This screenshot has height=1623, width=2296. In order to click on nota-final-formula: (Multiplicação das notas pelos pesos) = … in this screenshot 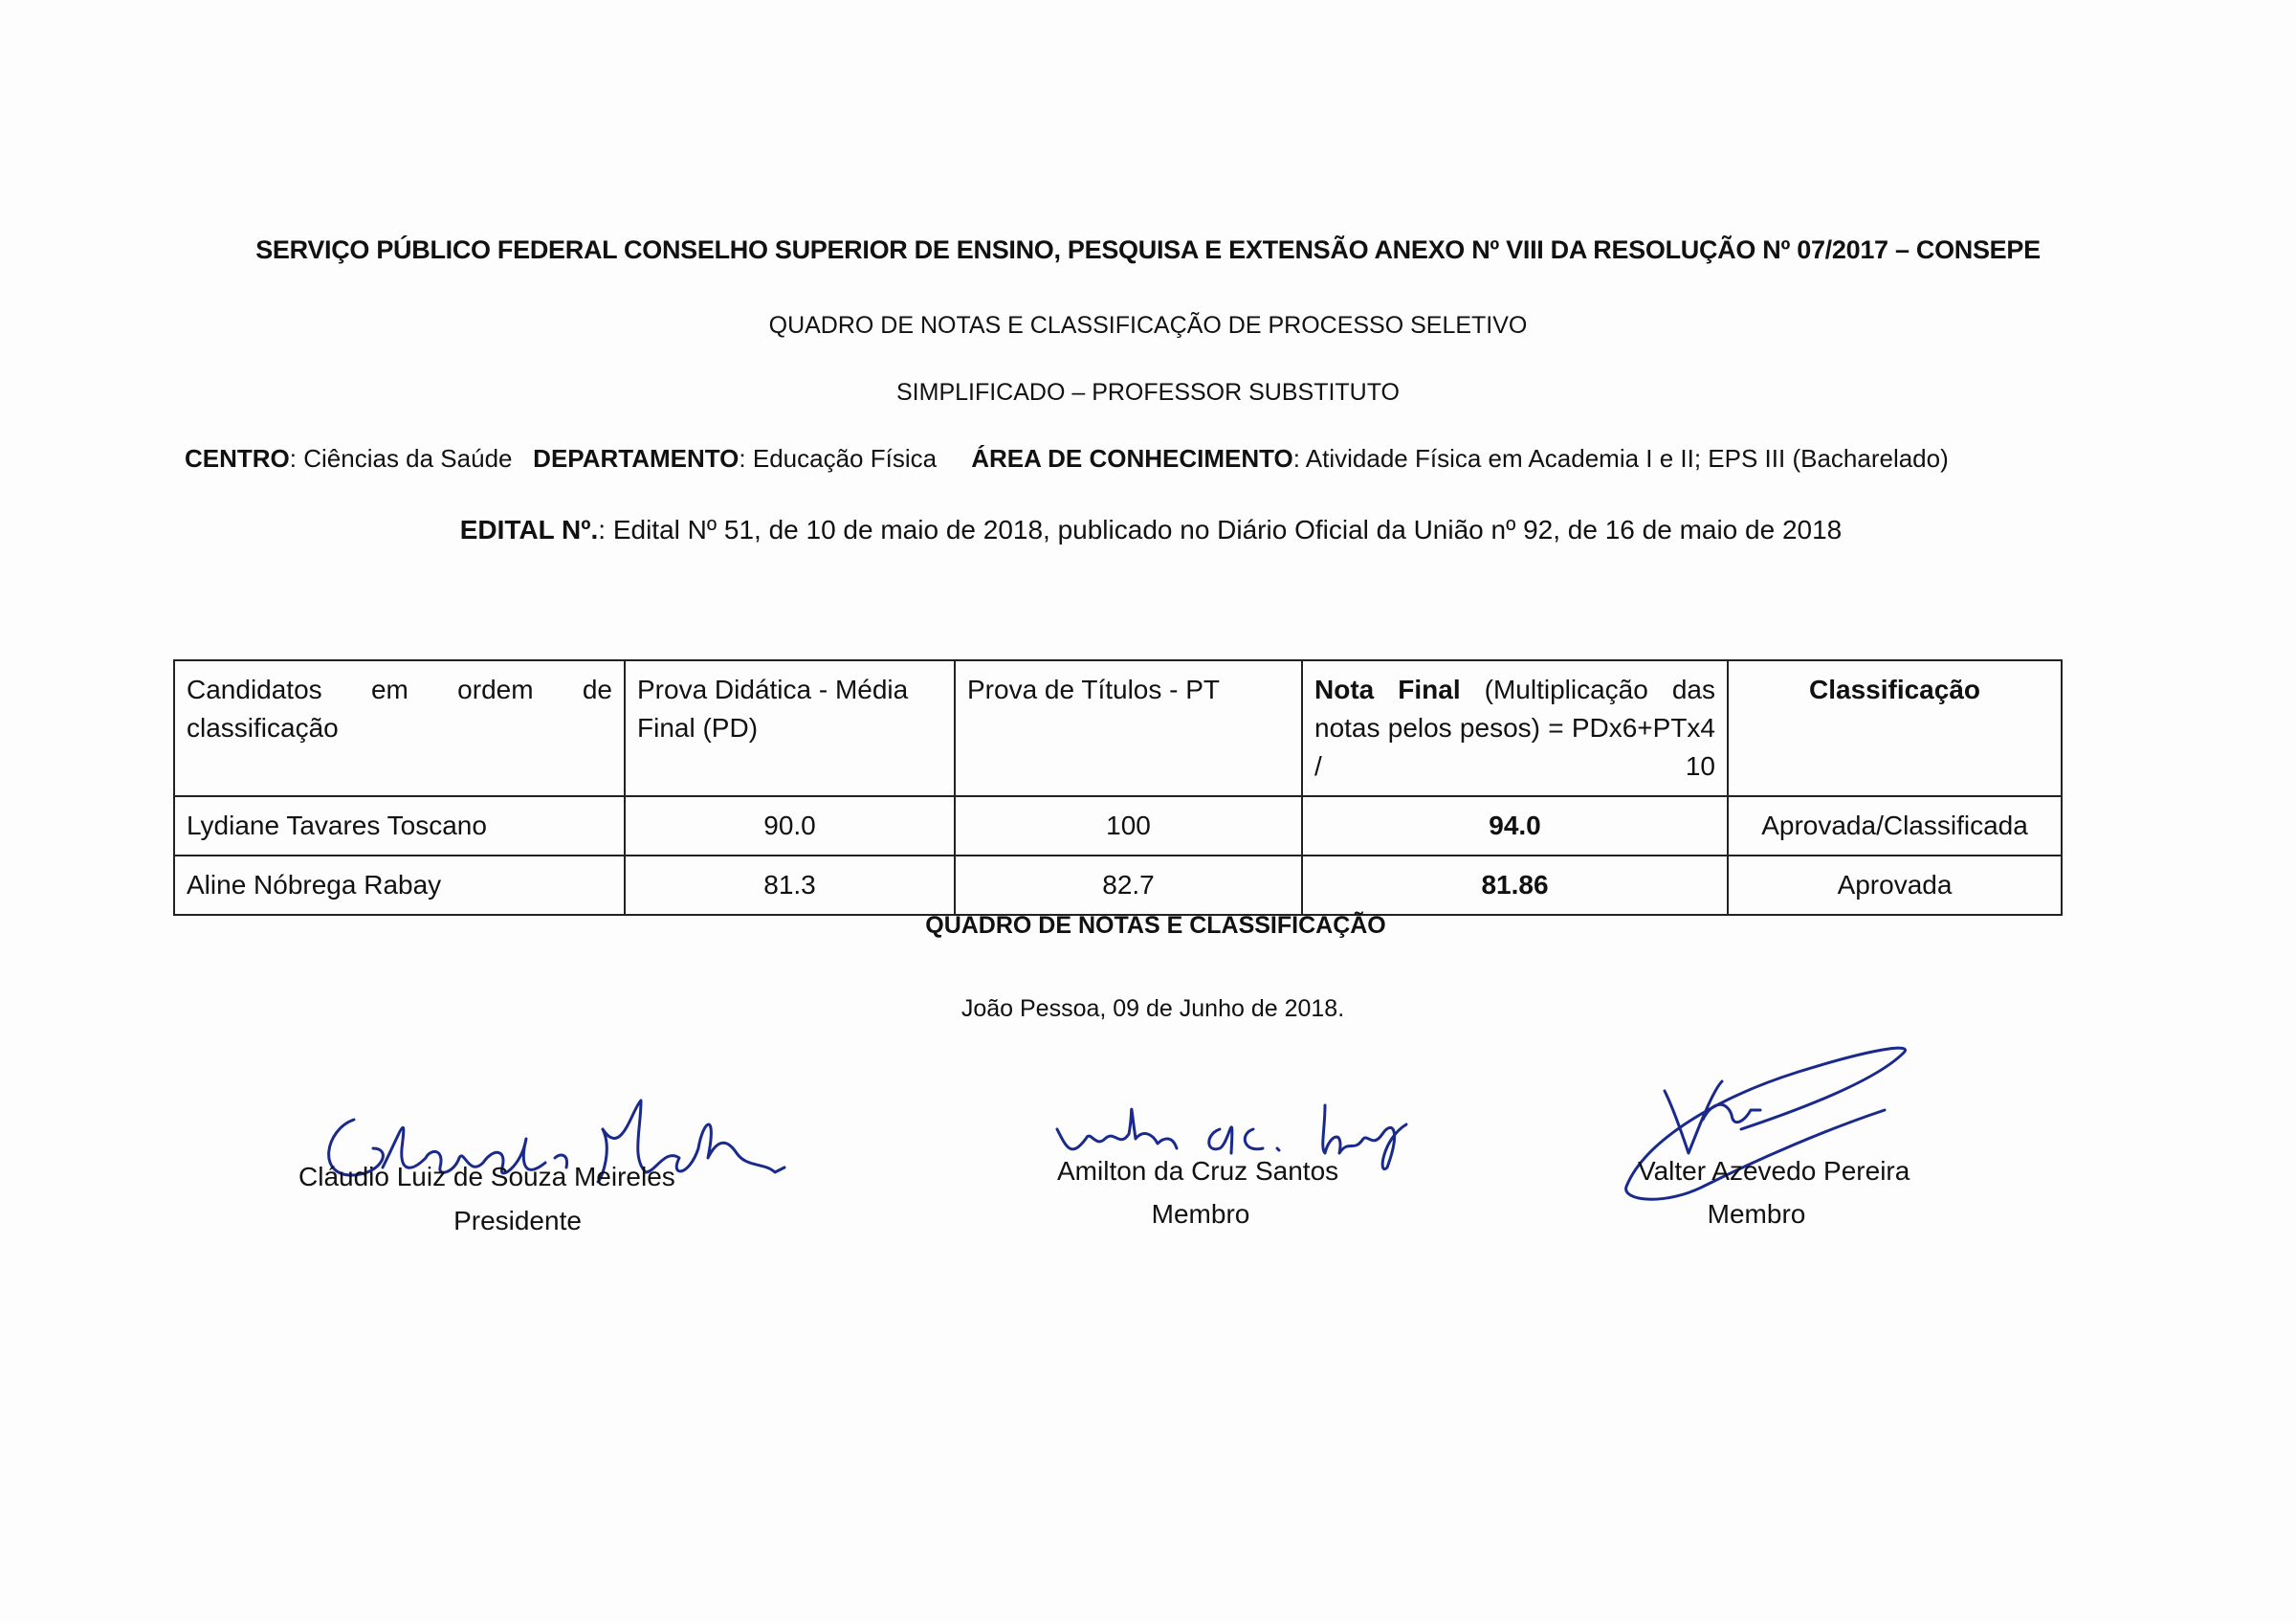, I will do `click(1515, 728)`.